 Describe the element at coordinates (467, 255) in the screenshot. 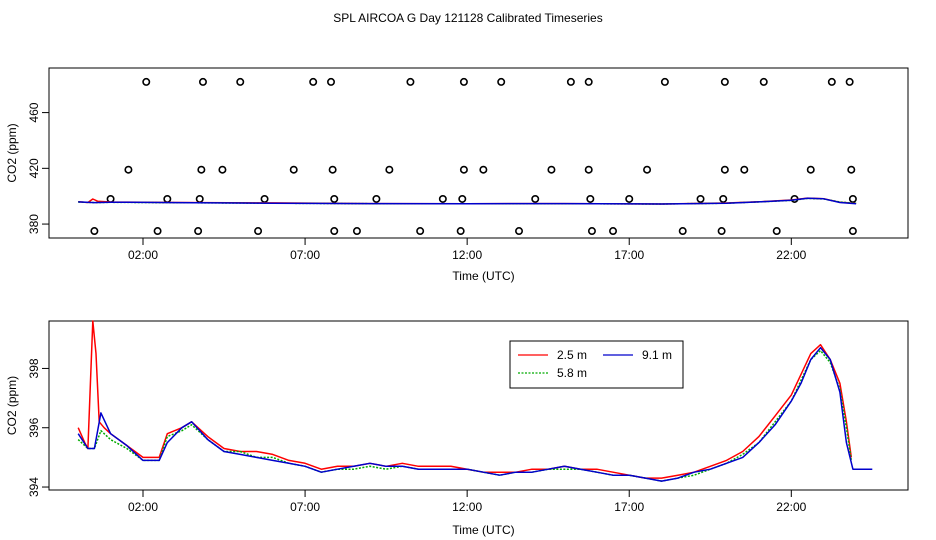

I see `top-x-tick-label-12-00: 12:00` at that location.